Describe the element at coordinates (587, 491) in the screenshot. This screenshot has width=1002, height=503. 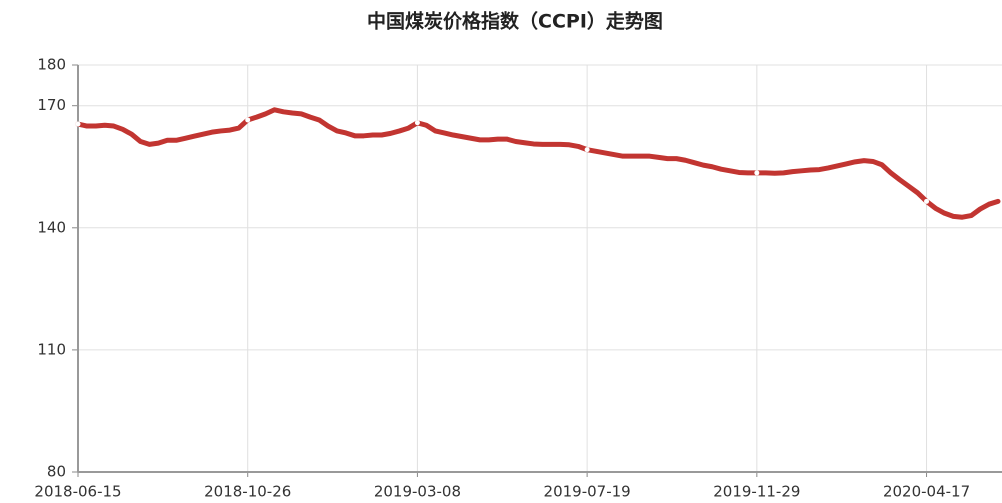
I see `x-tick-label: 2019-07-19` at that location.